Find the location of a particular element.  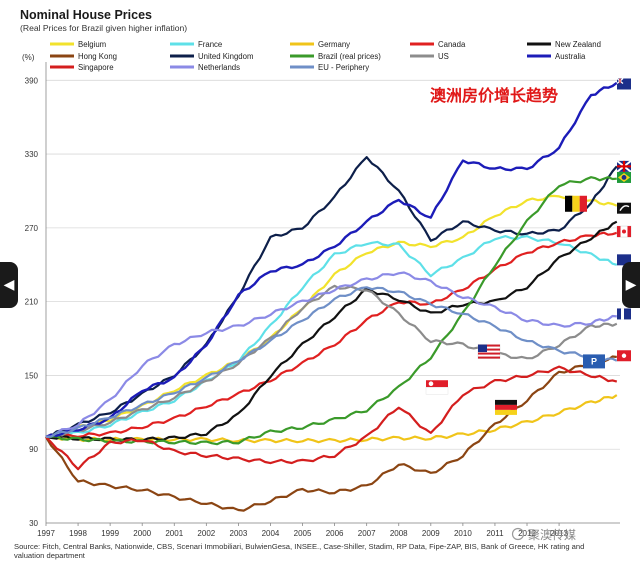

y-tick-label: 330 is located at coordinates (32, 154).